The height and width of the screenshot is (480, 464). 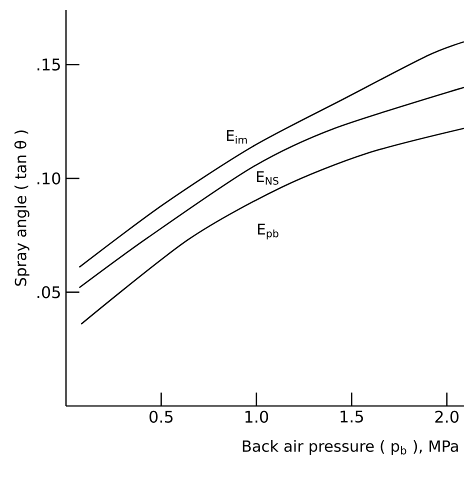 I want to click on x-tick-label: 2.0, so click(x=447, y=416).